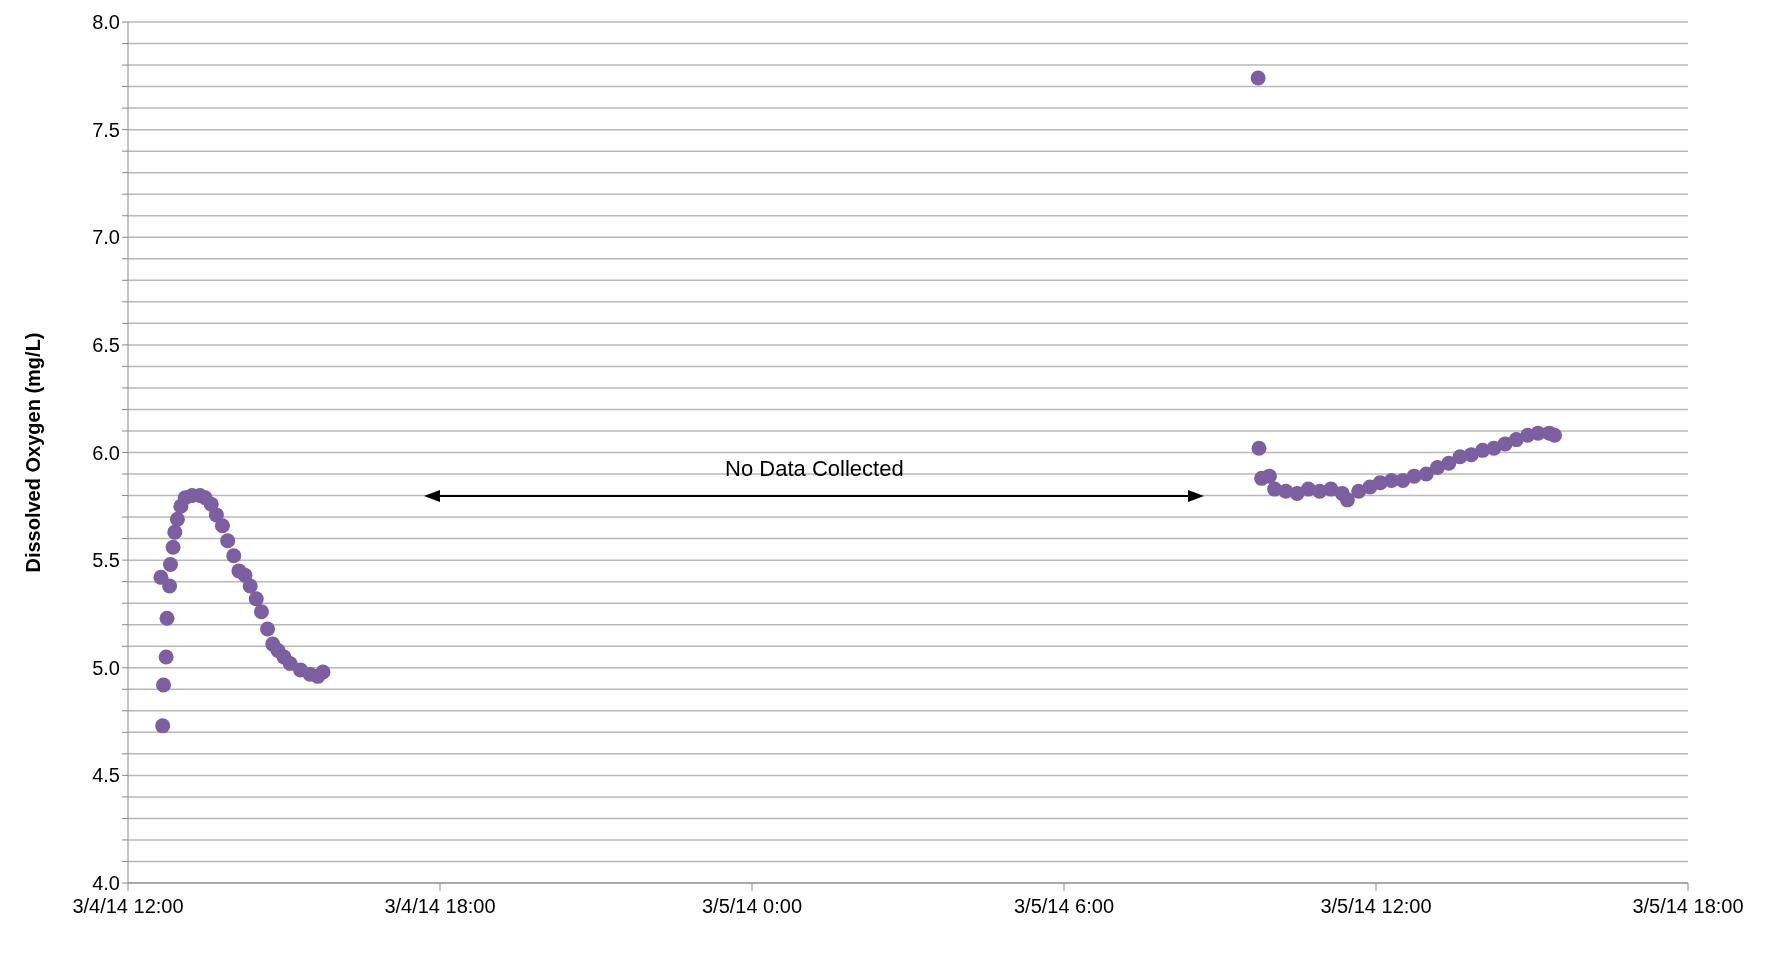  What do you see at coordinates (106, 129) in the screenshot?
I see `y-tick-label: 7.5` at bounding box center [106, 129].